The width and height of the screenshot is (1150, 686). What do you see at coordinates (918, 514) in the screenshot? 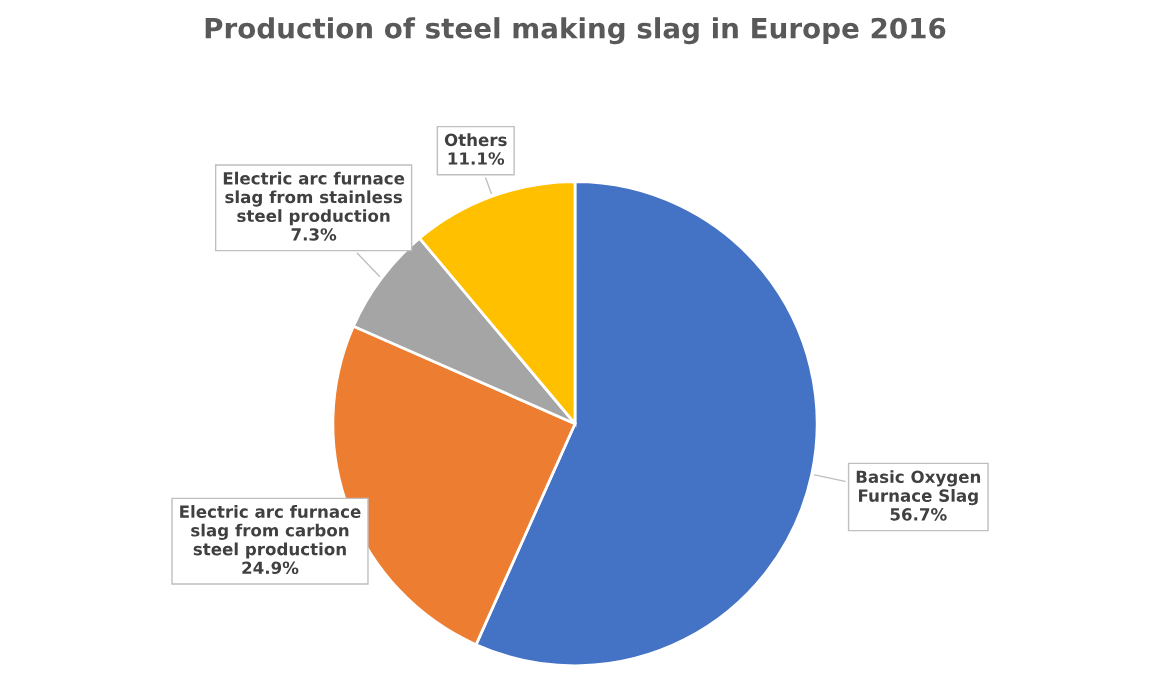
I see `data-label: 56.7%` at bounding box center [918, 514].